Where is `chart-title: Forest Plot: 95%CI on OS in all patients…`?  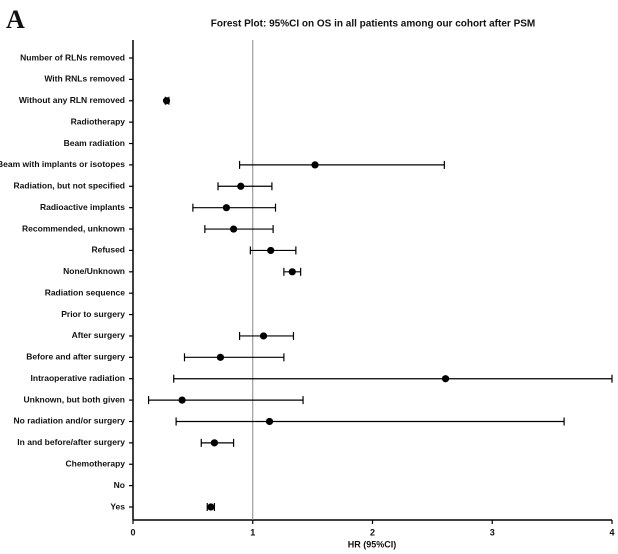 chart-title: Forest Plot: 95%CI on OS in all patients… is located at coordinates (373, 24).